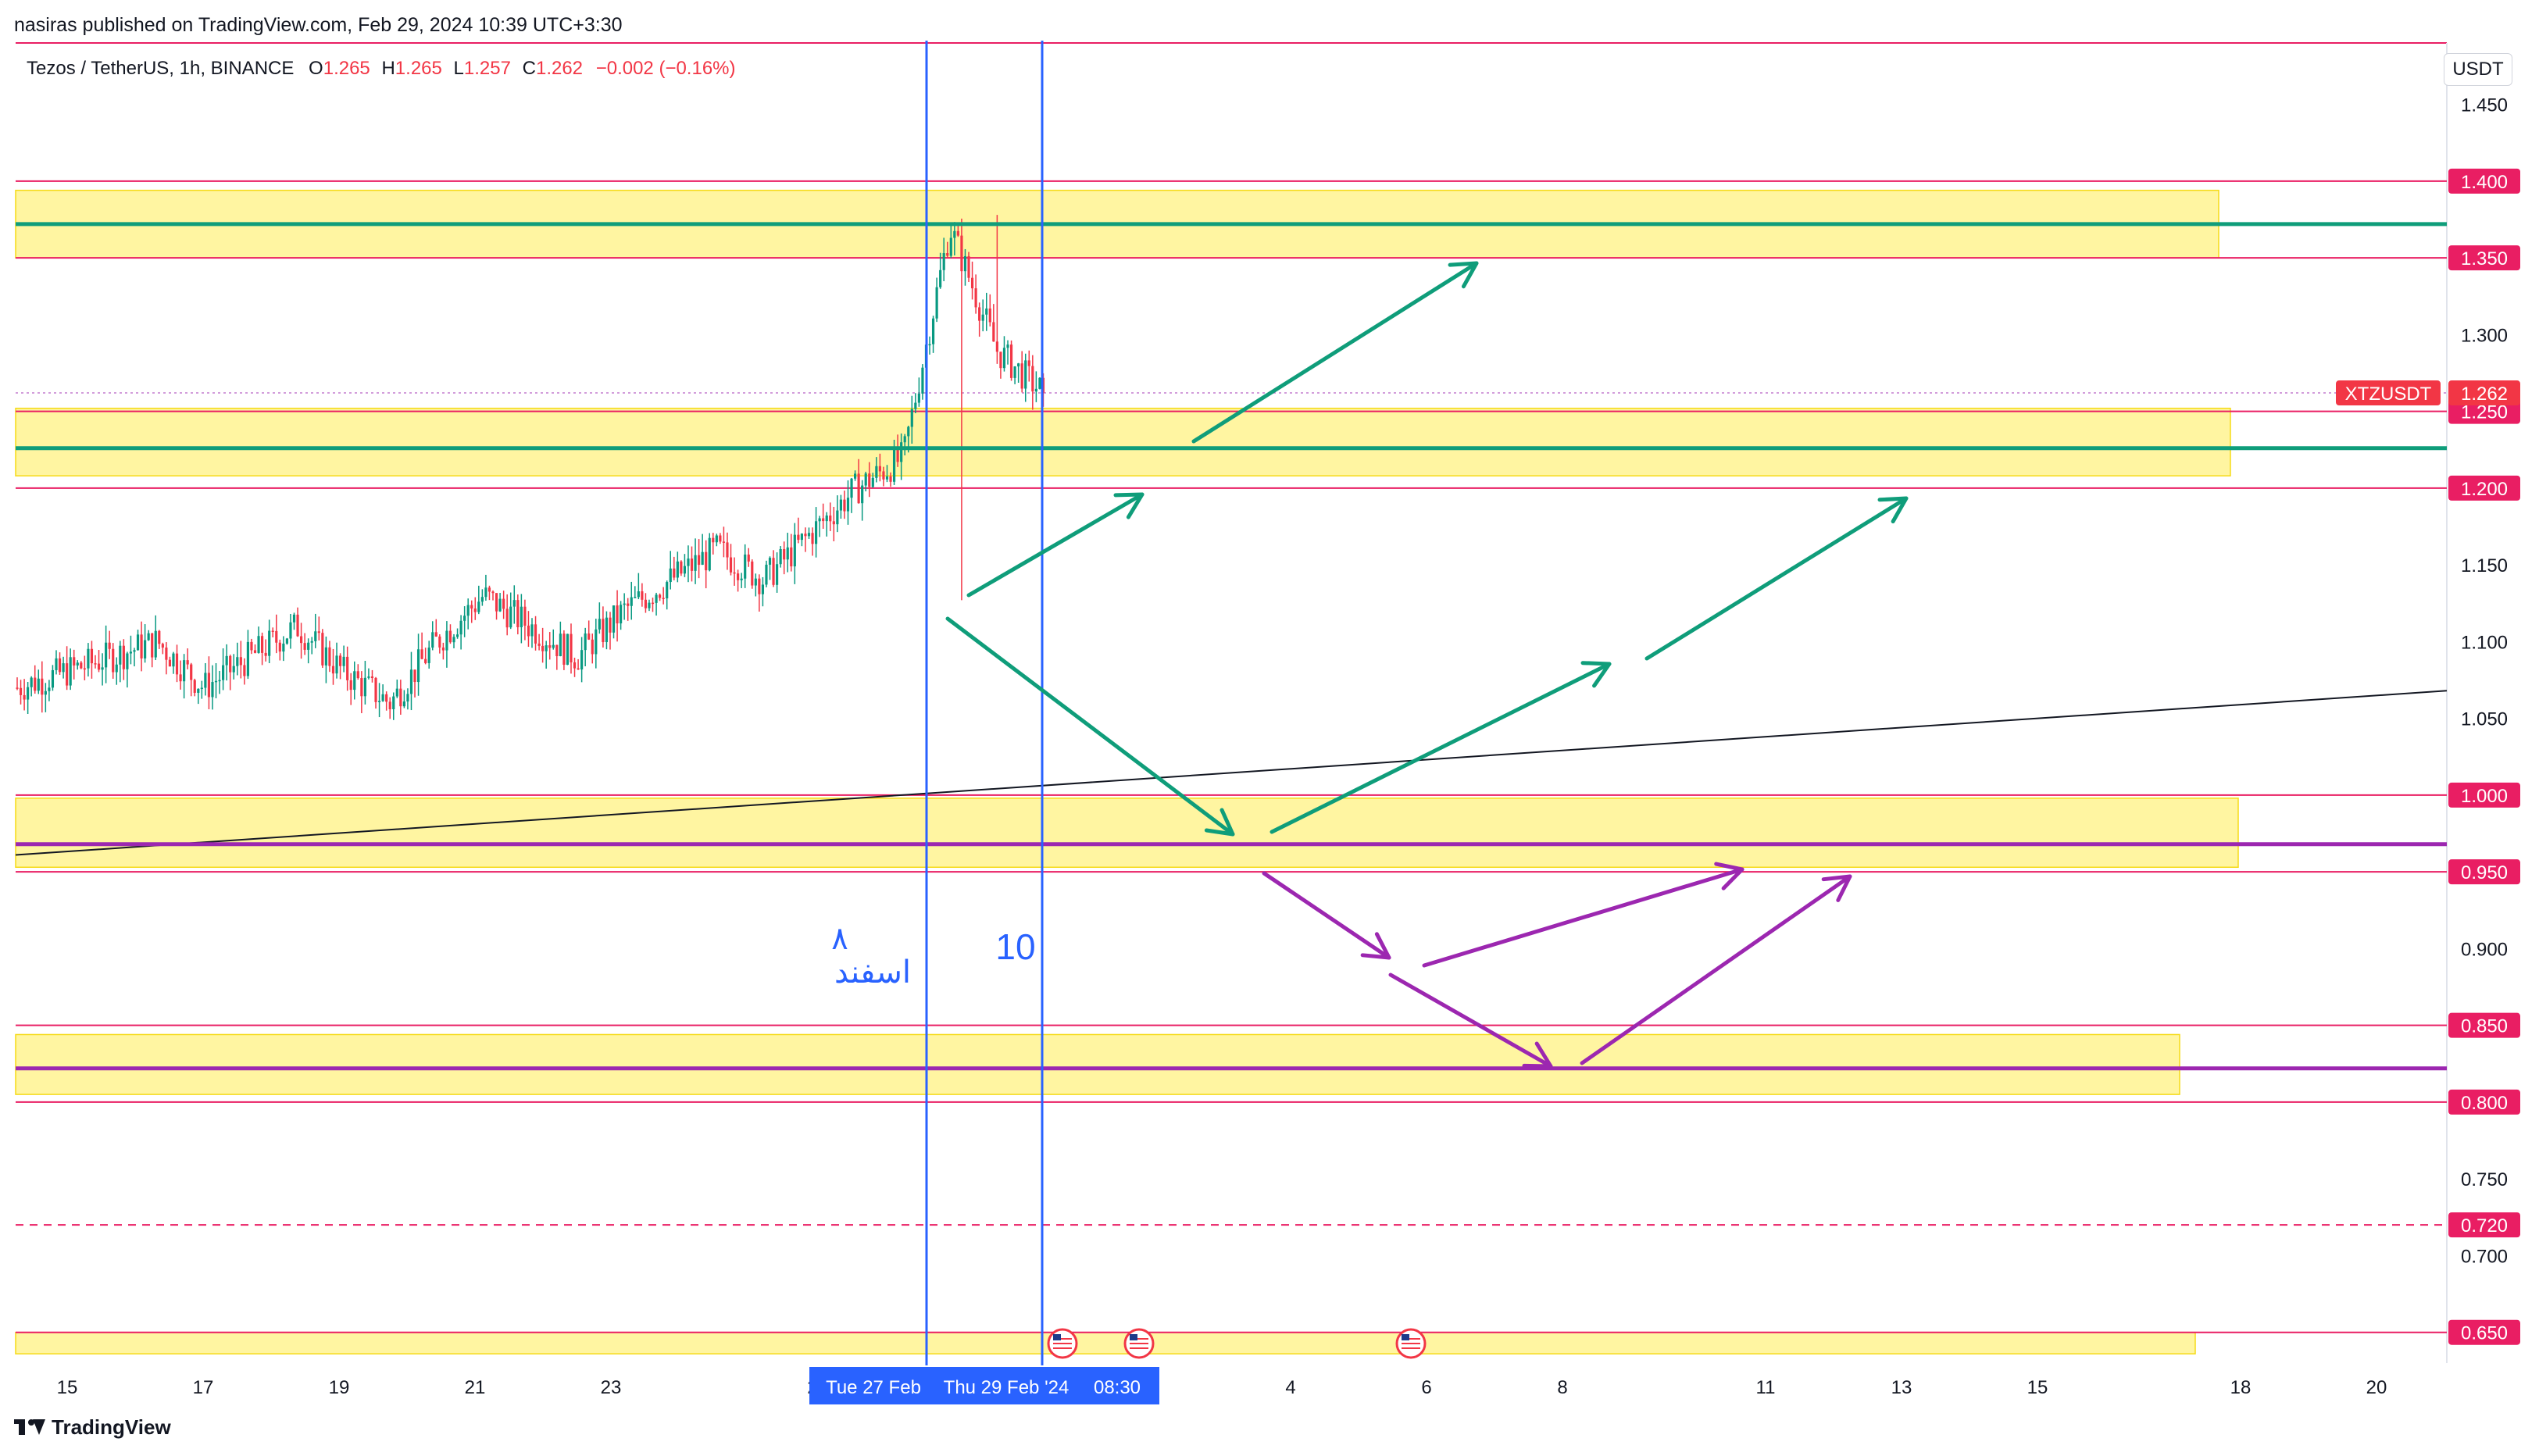 This screenshot has width=2539, height=1456. I want to click on time-tick-label: 13, so click(1902, 1387).